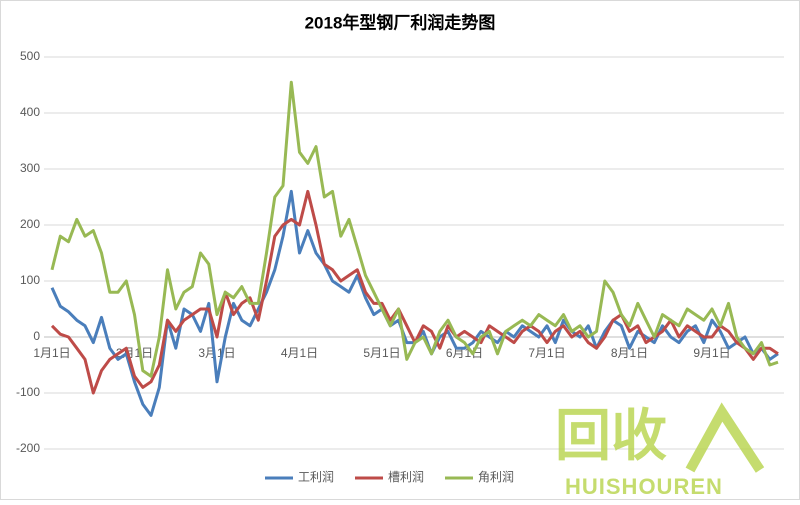 The image size is (800, 505). I want to click on y-tick-label: 0, so click(36, 336).